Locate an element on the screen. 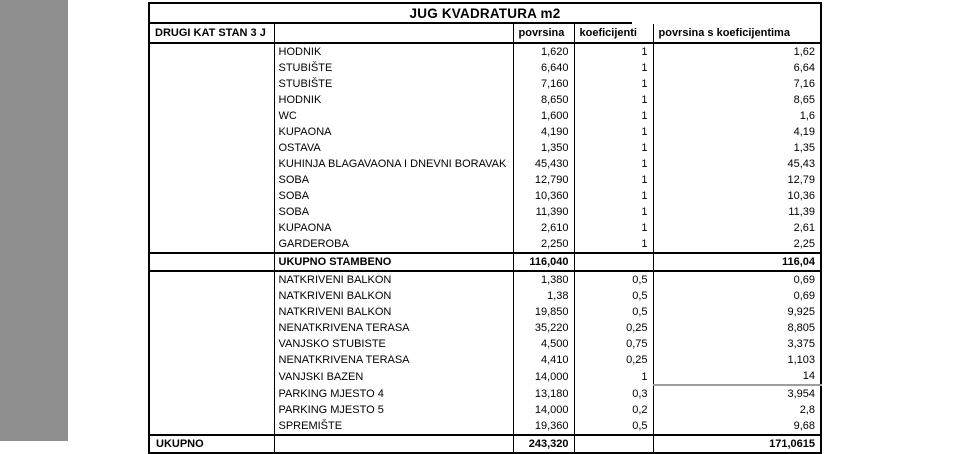  cell-weighted-area: 2,25 is located at coordinates (737, 244).